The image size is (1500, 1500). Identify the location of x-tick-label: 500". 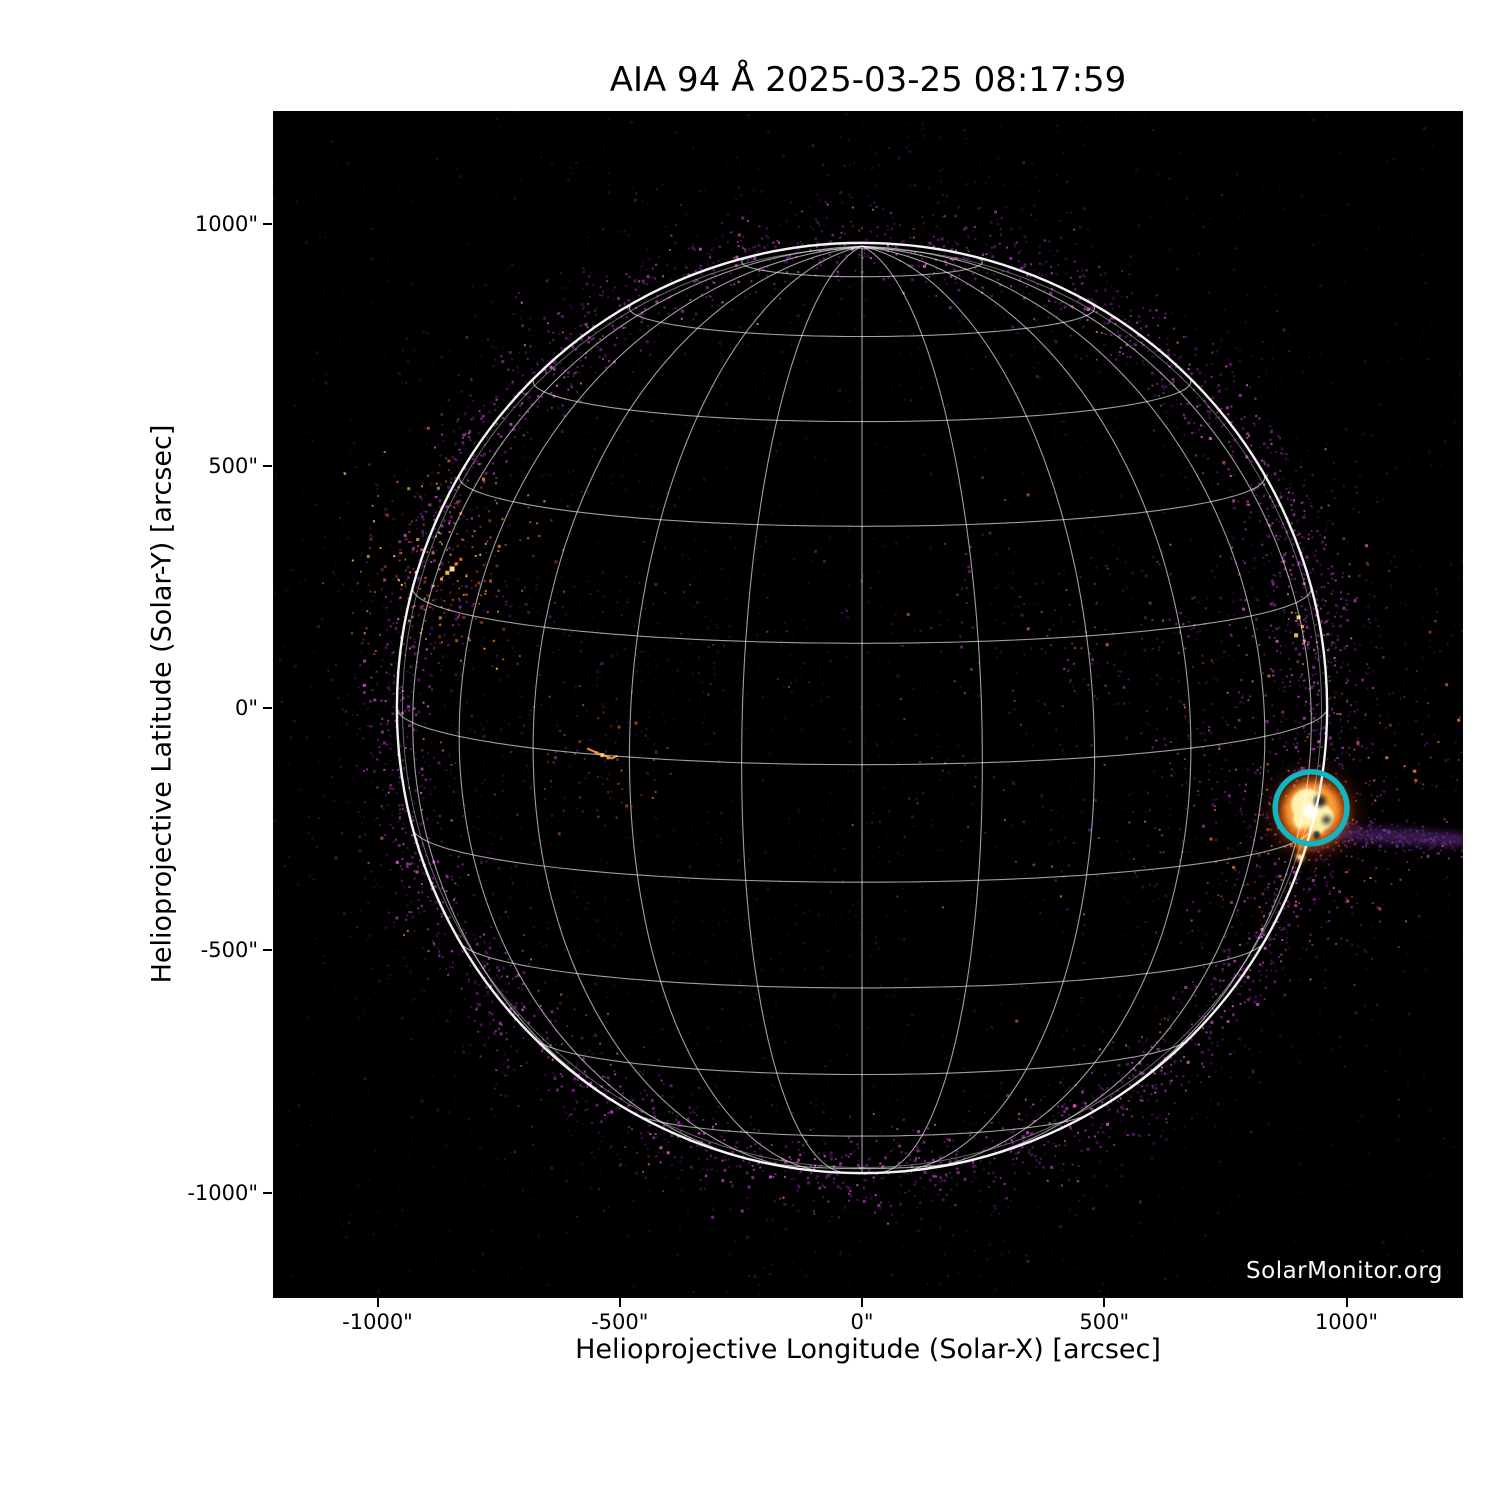
(1104, 1322).